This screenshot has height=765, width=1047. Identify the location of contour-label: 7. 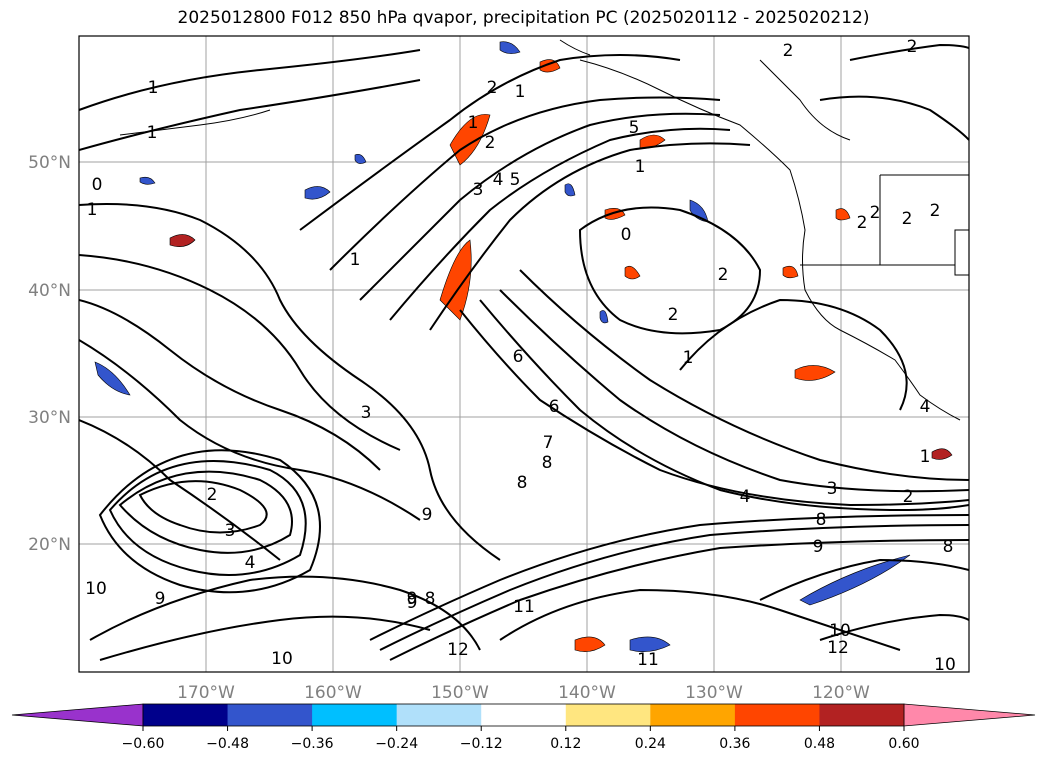
(548, 443).